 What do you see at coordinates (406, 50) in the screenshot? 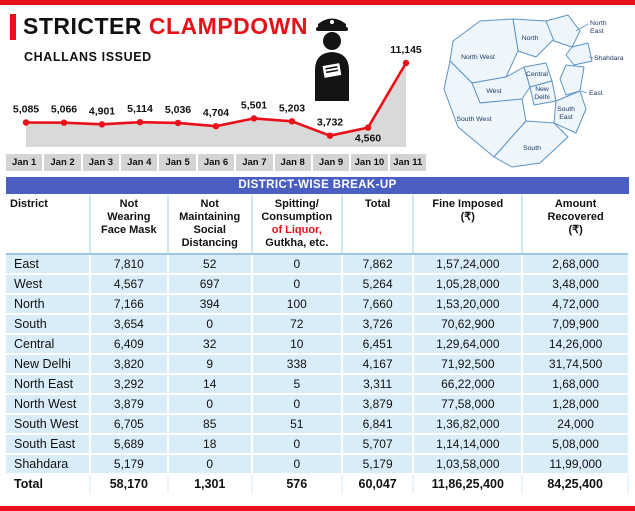
I see `chart-value-label: 11,145` at bounding box center [406, 50].